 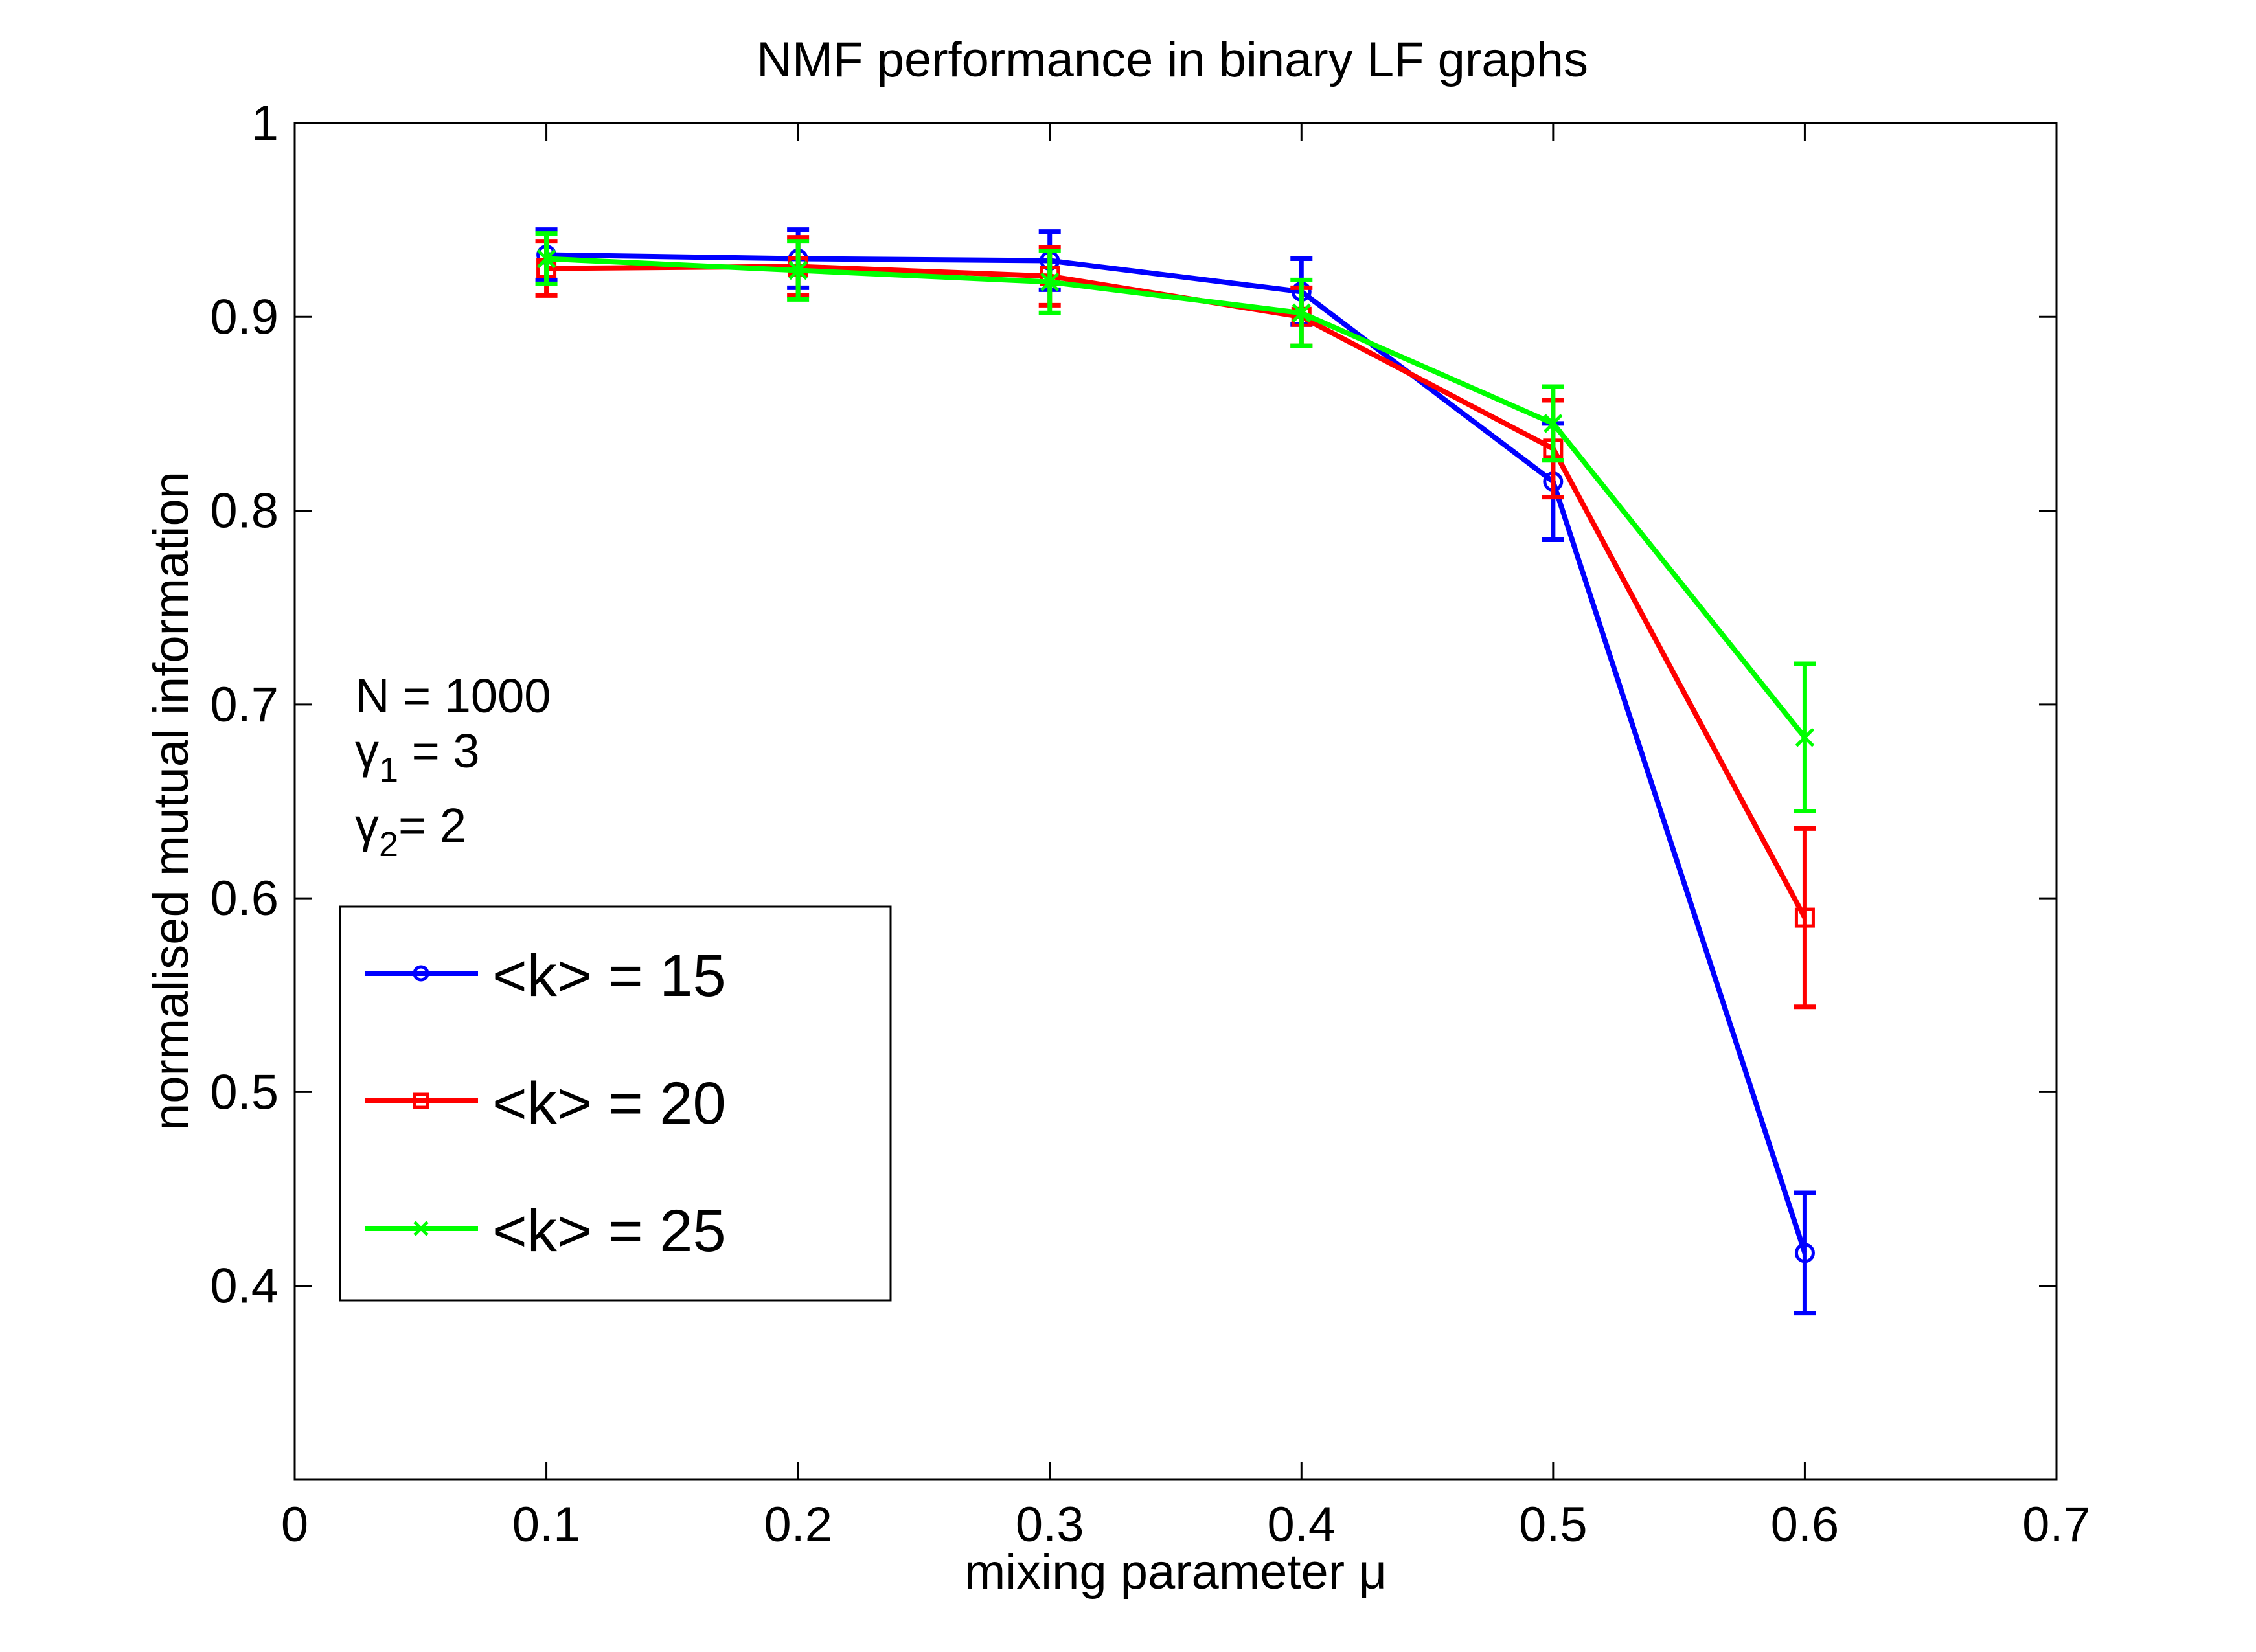 What do you see at coordinates (244, 1092) in the screenshot?
I see `y-tick-label: 0.5` at bounding box center [244, 1092].